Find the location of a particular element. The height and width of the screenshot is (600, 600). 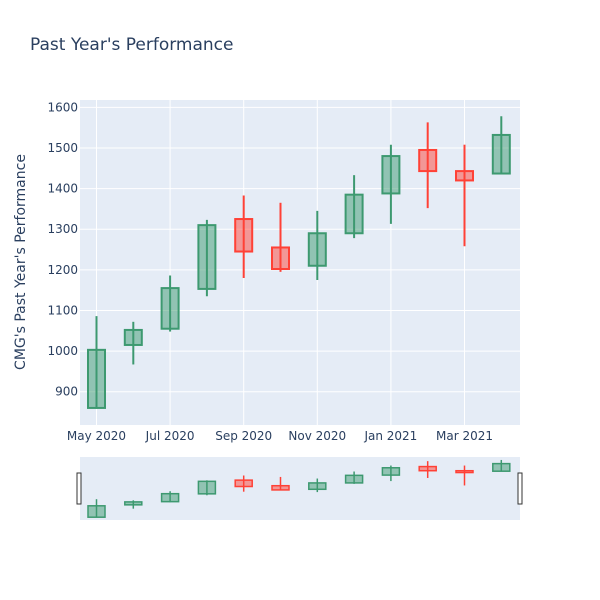

y-tick-label: 900 is located at coordinates (66, 392).